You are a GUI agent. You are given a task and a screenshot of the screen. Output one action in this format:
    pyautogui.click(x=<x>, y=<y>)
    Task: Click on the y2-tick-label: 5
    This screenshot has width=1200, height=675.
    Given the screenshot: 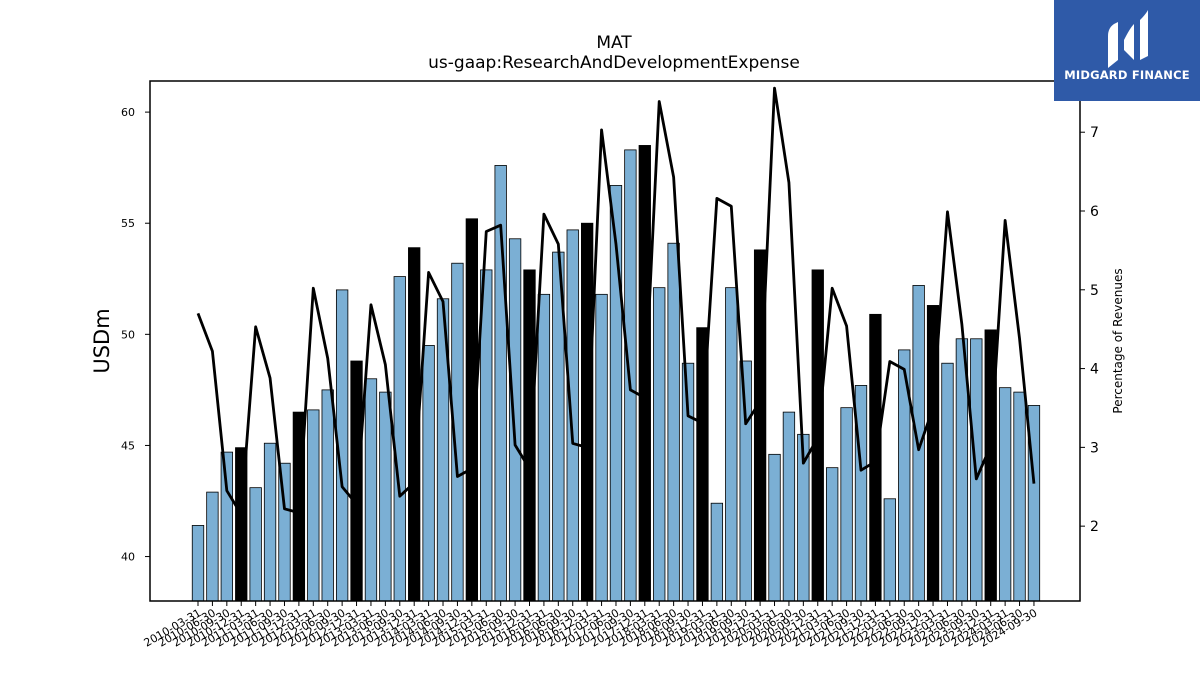 What is the action you would take?
    pyautogui.click(x=1094, y=291)
    